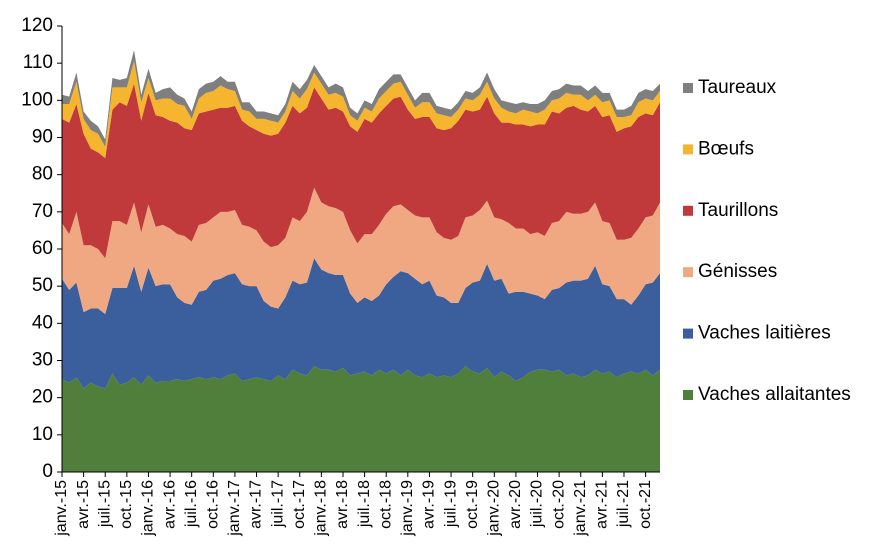 The width and height of the screenshot is (893, 553). Describe the element at coordinates (558, 504) in the screenshot. I see `x-tick-label: oct.-20` at that location.